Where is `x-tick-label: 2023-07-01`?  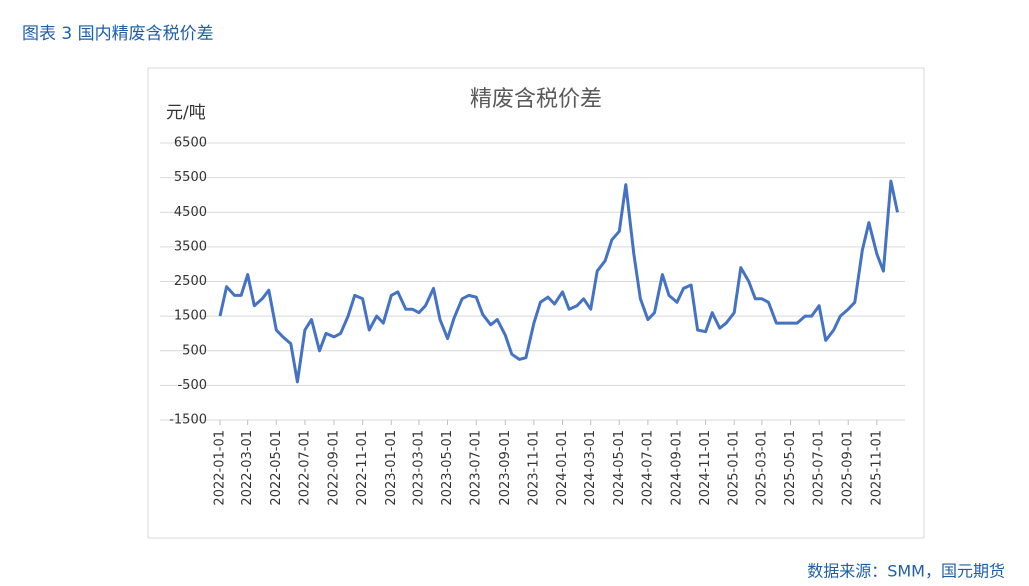 x-tick-label: 2023-07-01 is located at coordinates (476, 468).